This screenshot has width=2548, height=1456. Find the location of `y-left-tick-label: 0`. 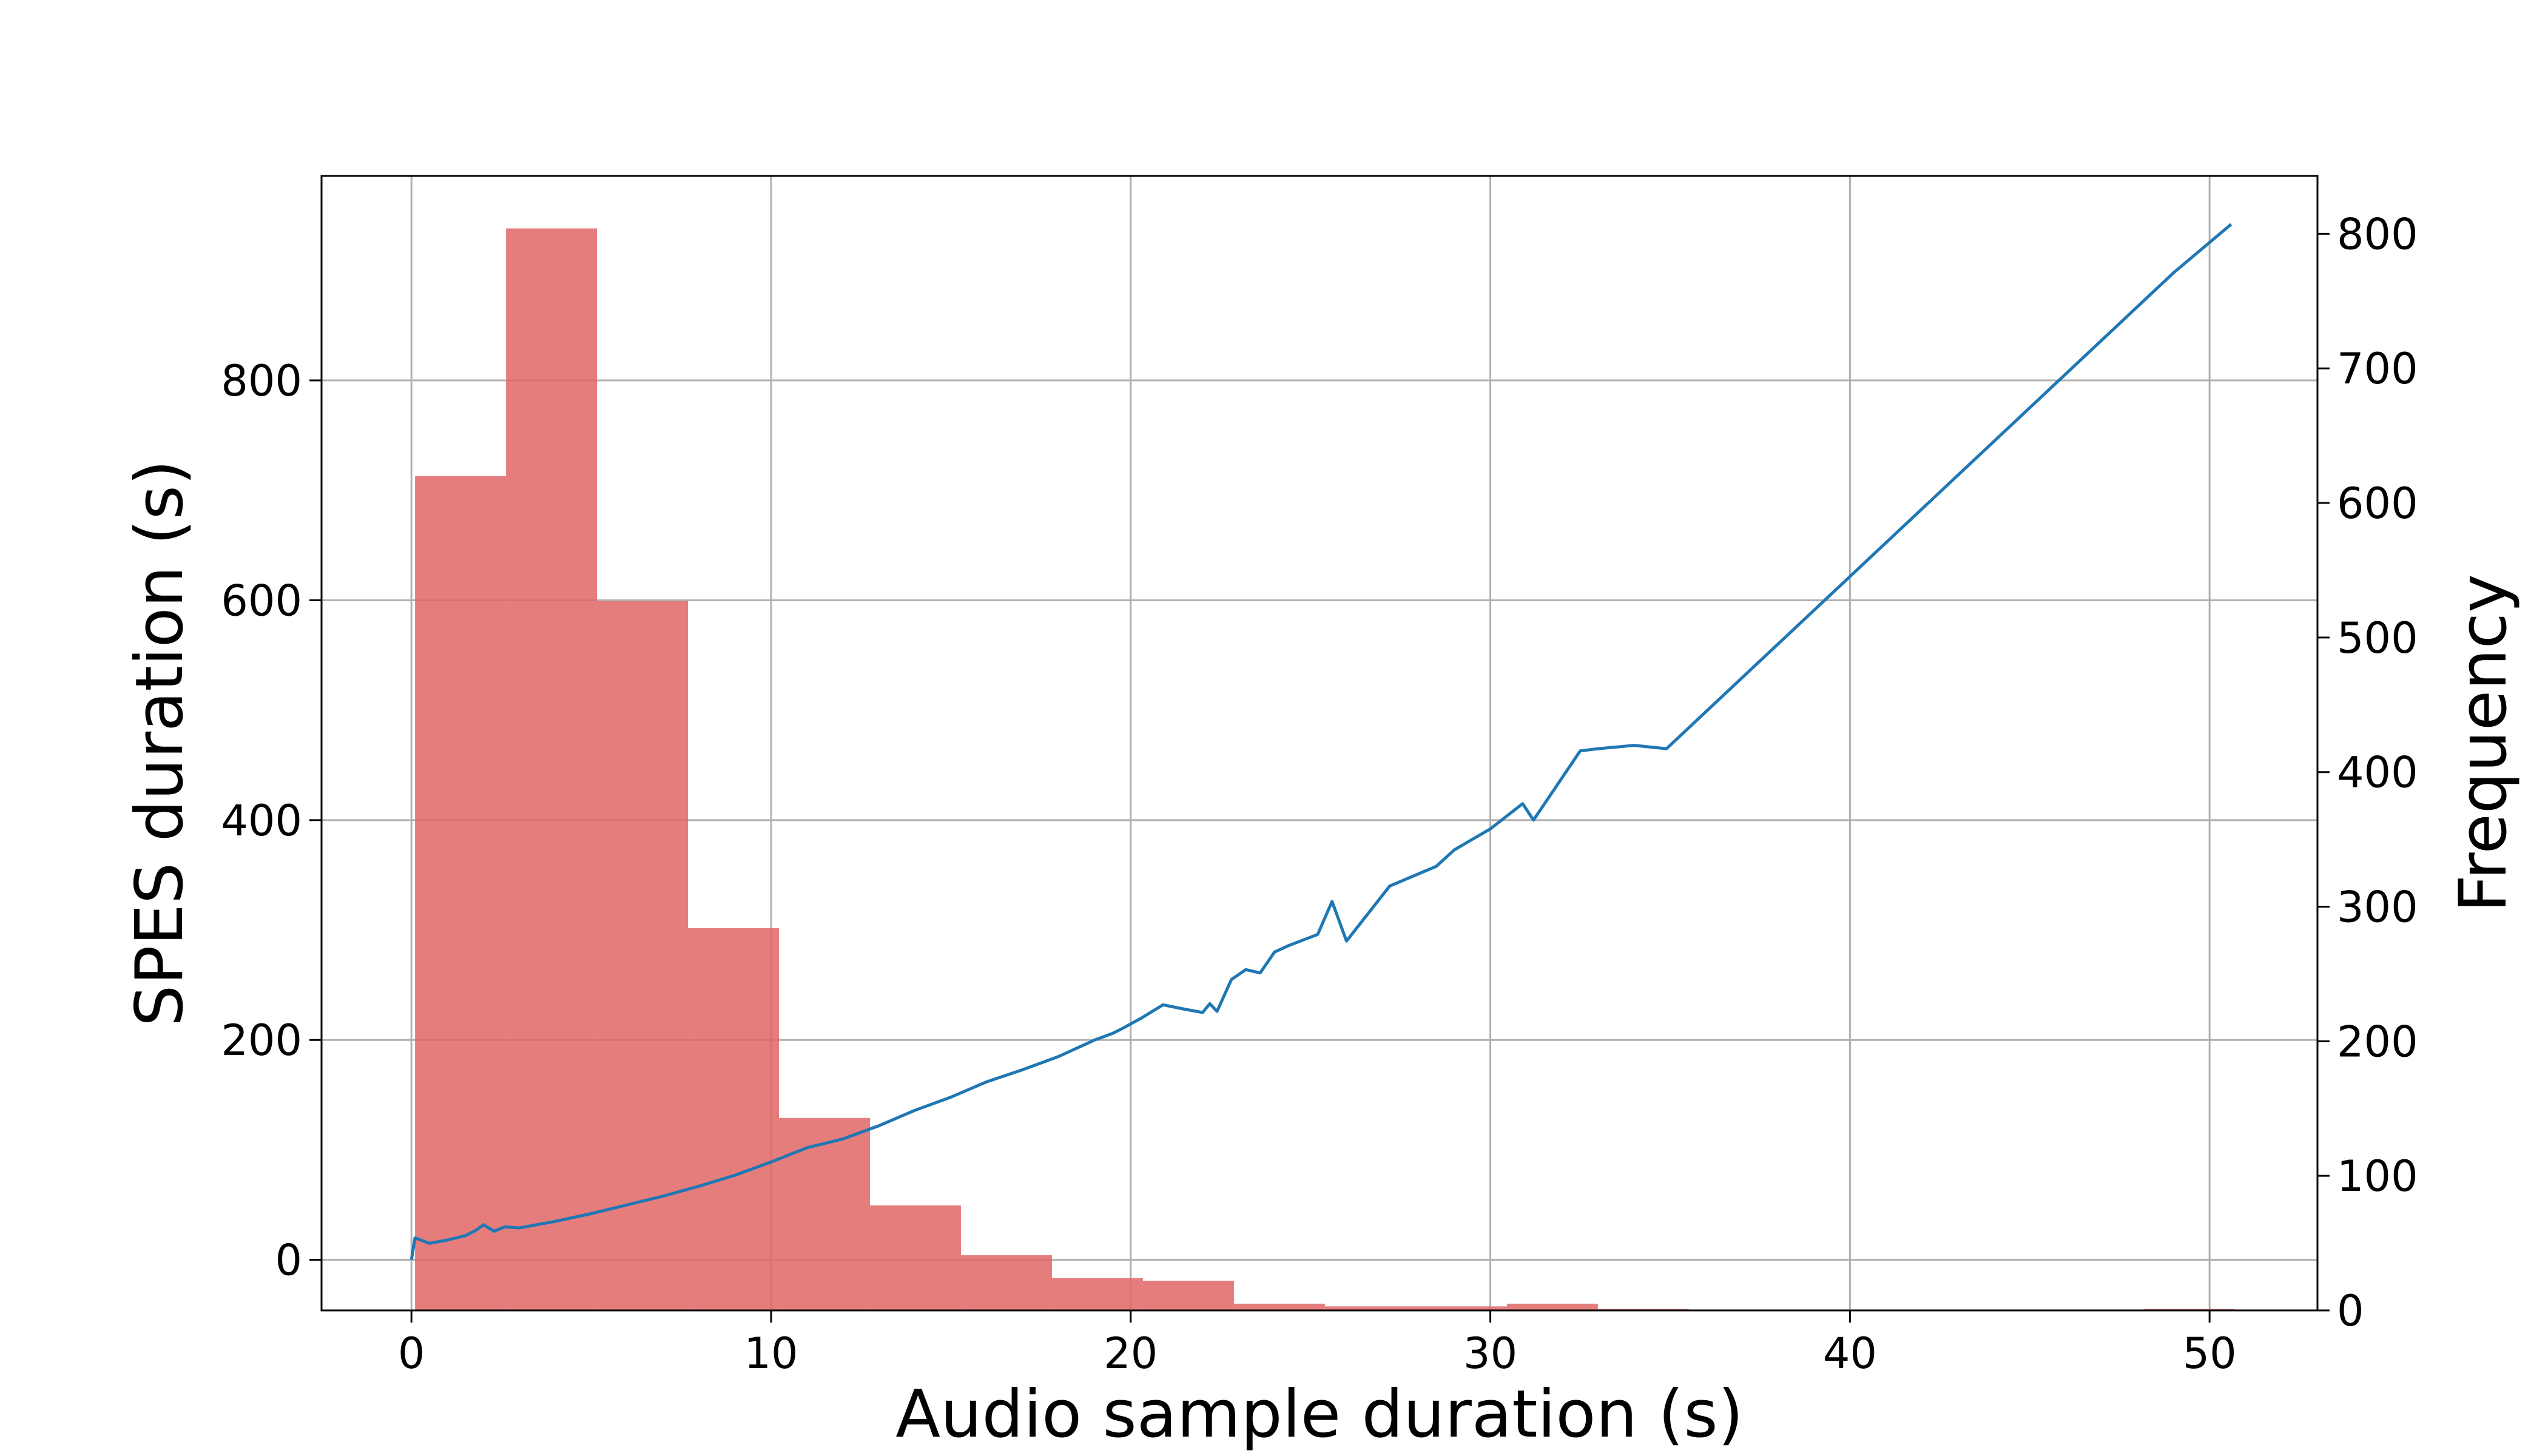

y-left-tick-label: 0 is located at coordinates (288, 1261).